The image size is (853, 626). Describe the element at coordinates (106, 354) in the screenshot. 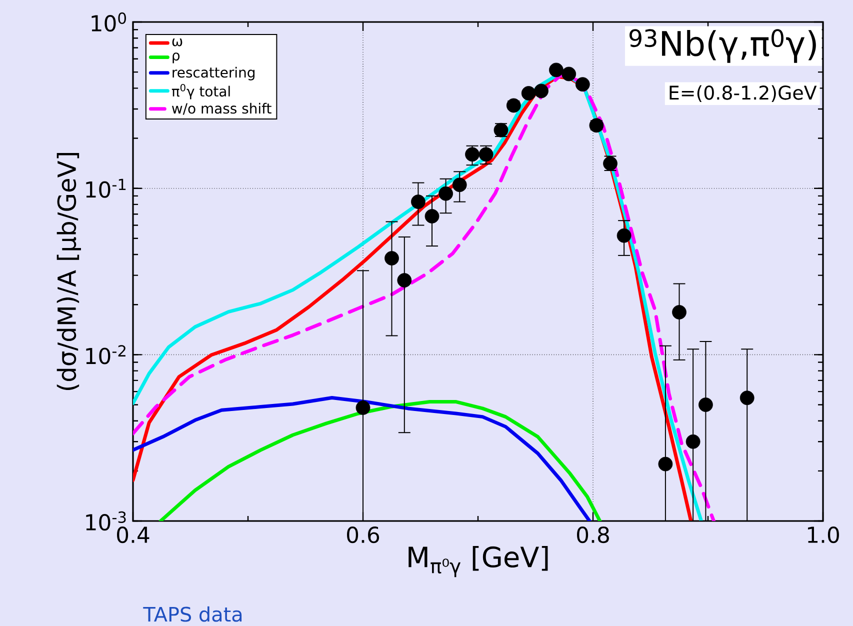

I see `y-tick-label: 10$^{-2}$` at that location.